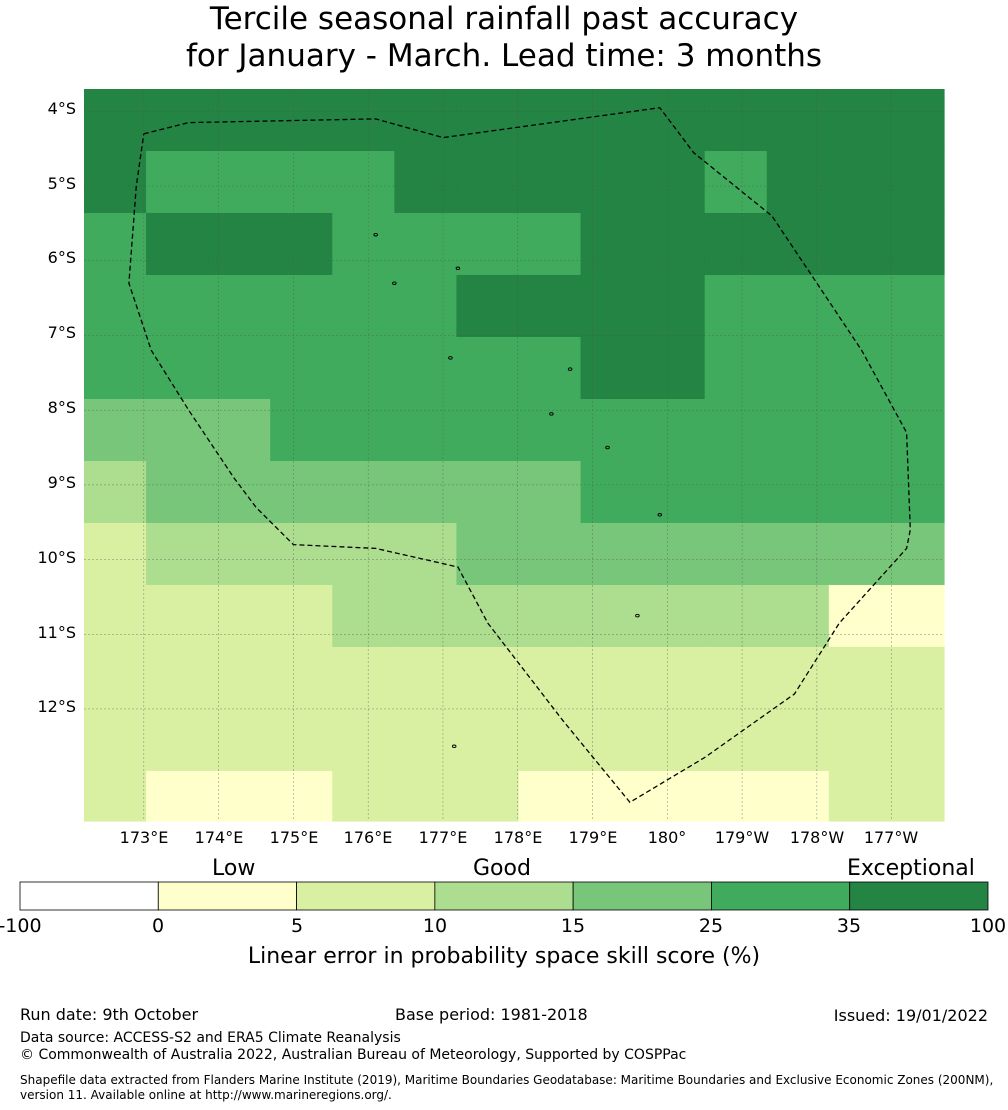 This screenshot has width=1008, height=1110. Describe the element at coordinates (56, 557) in the screenshot. I see `lat-label-10s: 10°S` at that location.